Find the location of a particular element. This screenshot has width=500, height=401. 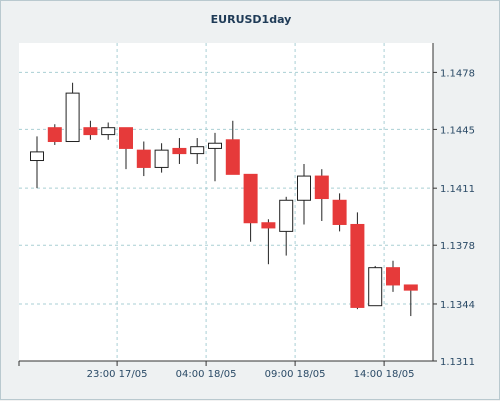

chart-title: EURUSD1day is located at coordinates (251, 19).